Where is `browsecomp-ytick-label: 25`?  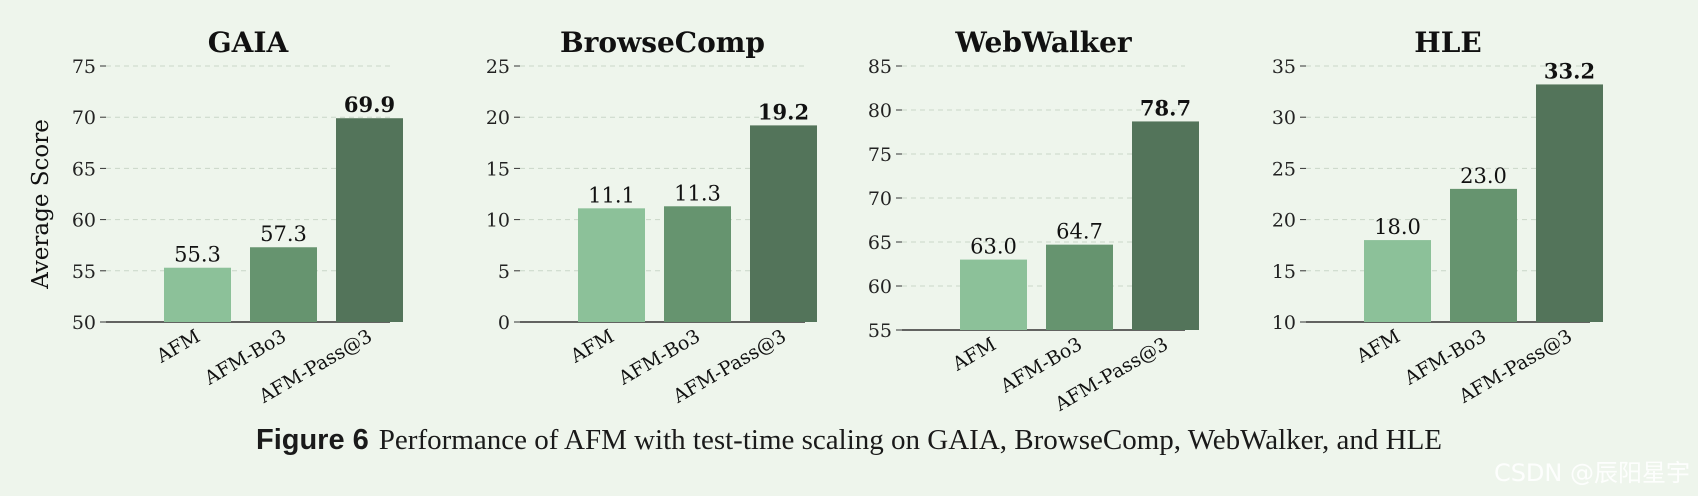
browsecomp-ytick-label: 25 is located at coordinates (498, 67).